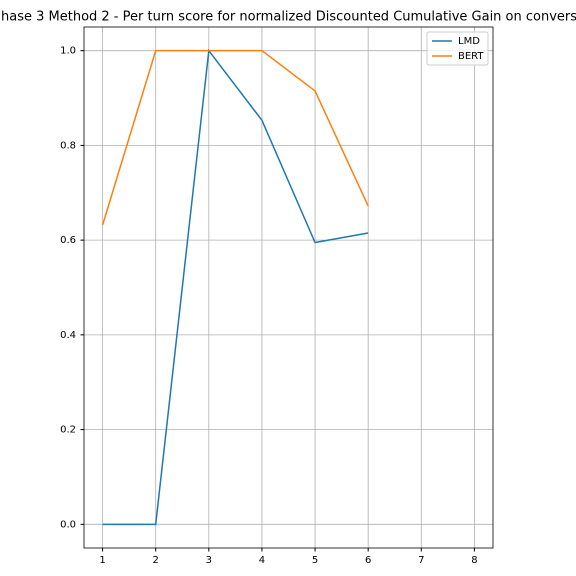 This screenshot has height=576, width=576. Describe the element at coordinates (68, 145) in the screenshot. I see `y-tick-label: 0.8` at that location.